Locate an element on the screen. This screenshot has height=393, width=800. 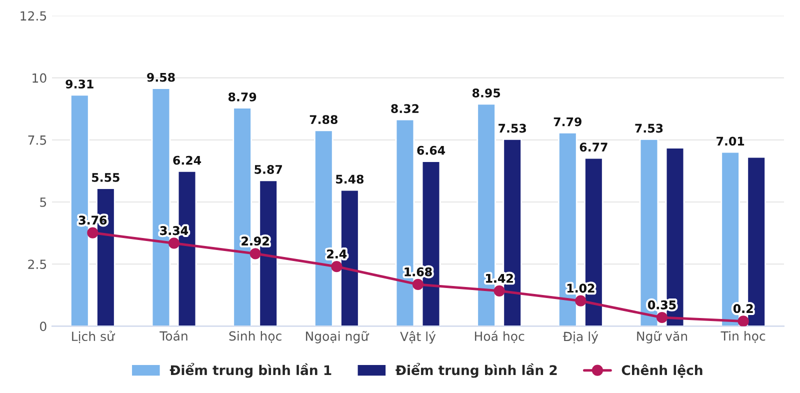
data-label: 1.02 is located at coordinates (580, 288).